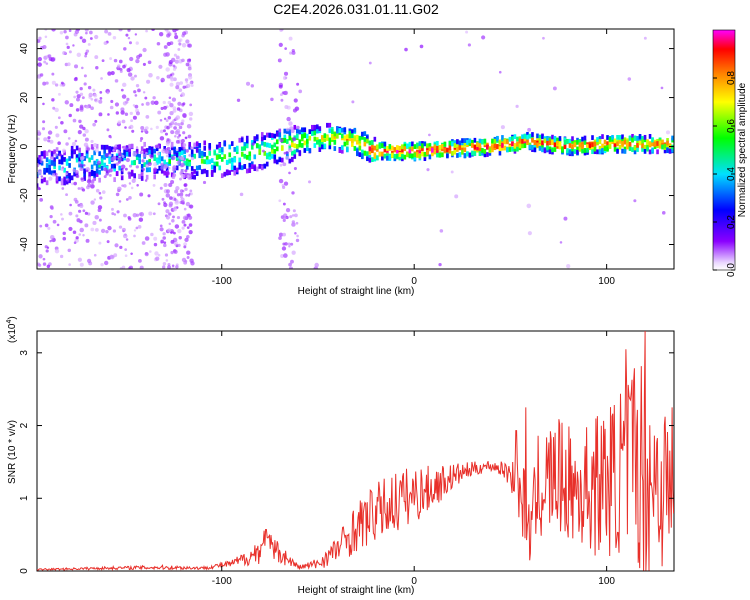 This screenshot has height=600, width=750. What do you see at coordinates (12, 452) in the screenshot?
I see `snr-y-axis-label: SNR (10 * v/v)` at bounding box center [12, 452].